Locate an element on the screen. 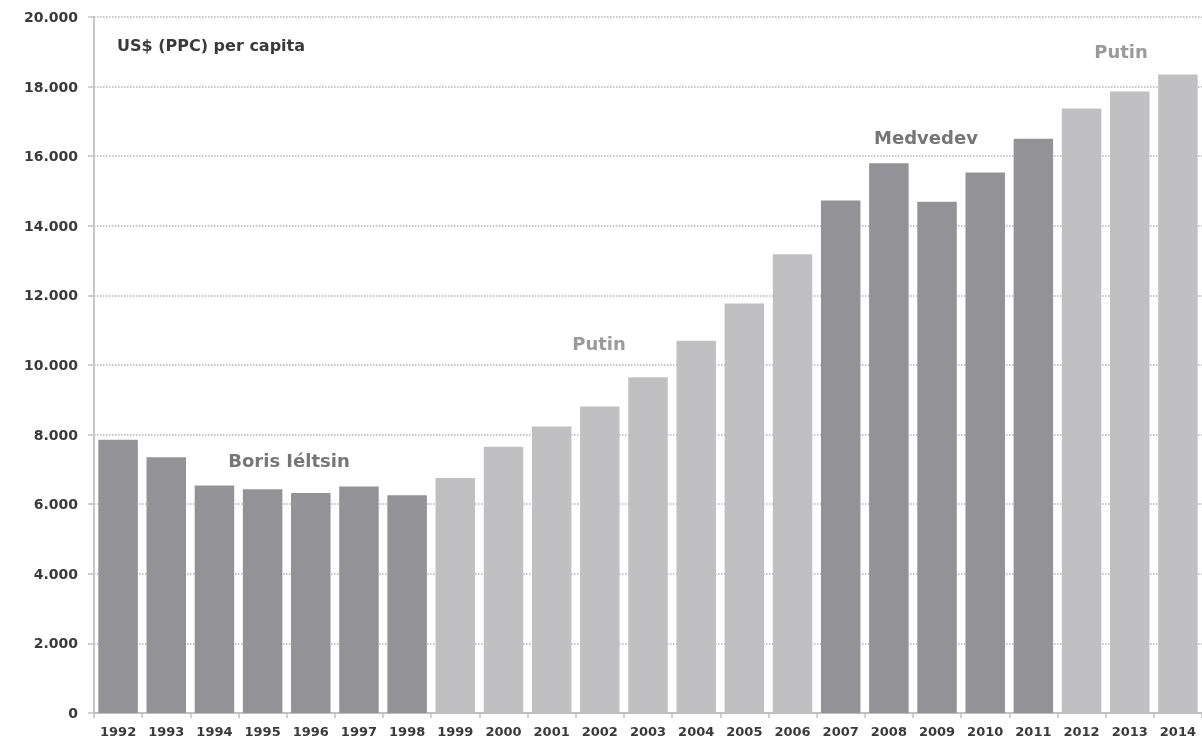 The width and height of the screenshot is (1202, 746). y-tick-label: 2.000 is located at coordinates (56, 643).